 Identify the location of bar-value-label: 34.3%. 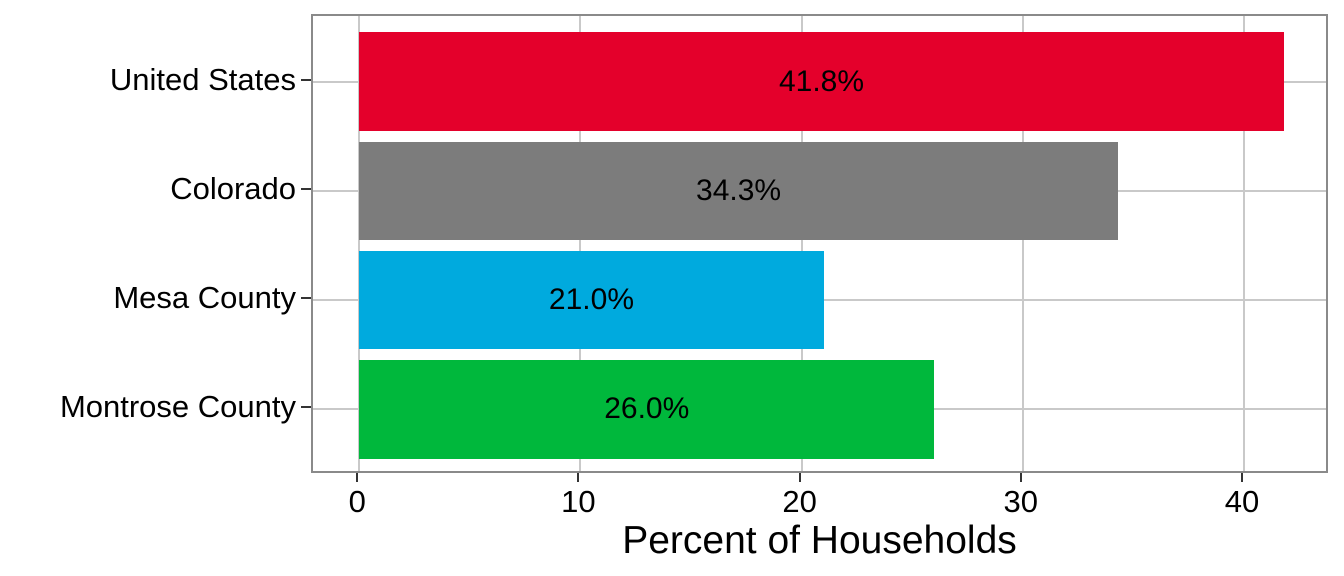
(739, 190).